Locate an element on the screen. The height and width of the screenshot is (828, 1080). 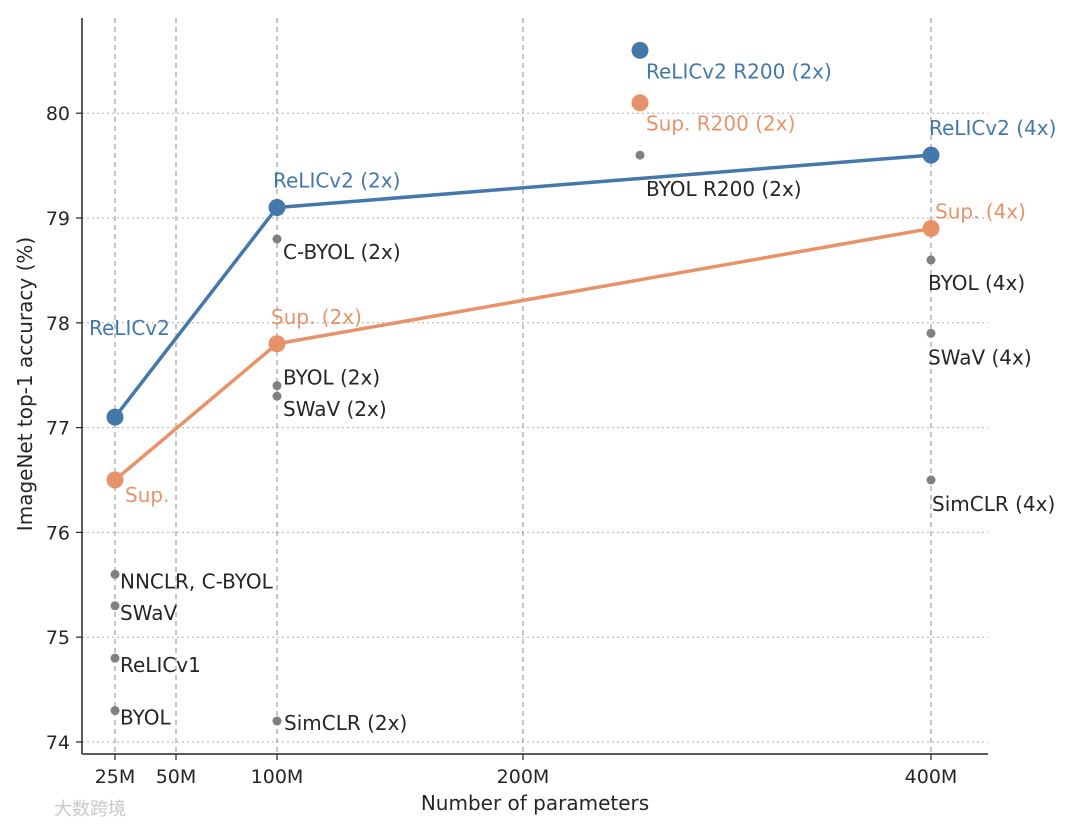
point-sup is located at coordinates (115, 480).